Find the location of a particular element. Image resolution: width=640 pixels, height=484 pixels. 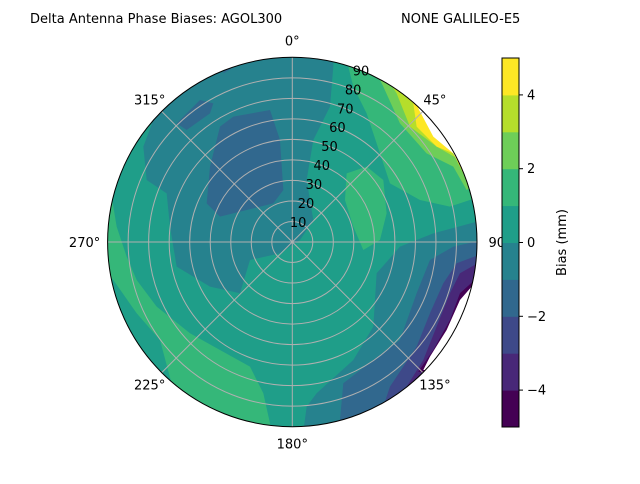

colorbar-tick-label: 4 is located at coordinates (531, 95).